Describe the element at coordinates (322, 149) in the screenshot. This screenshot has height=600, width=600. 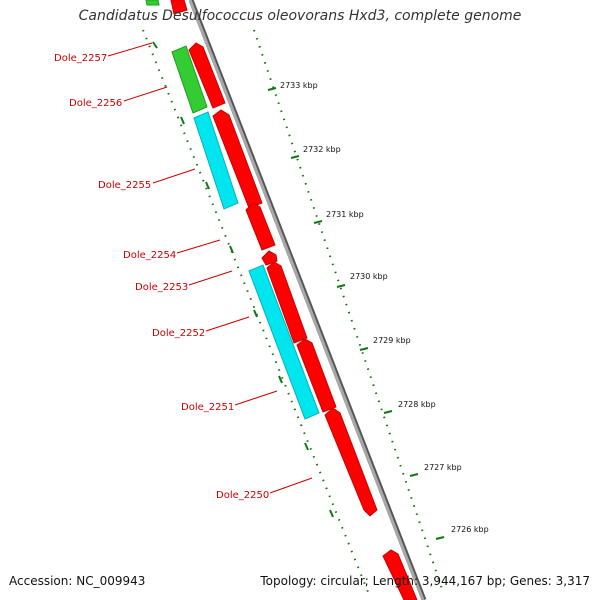
I see `tick-label: 2732 kbp` at that location.